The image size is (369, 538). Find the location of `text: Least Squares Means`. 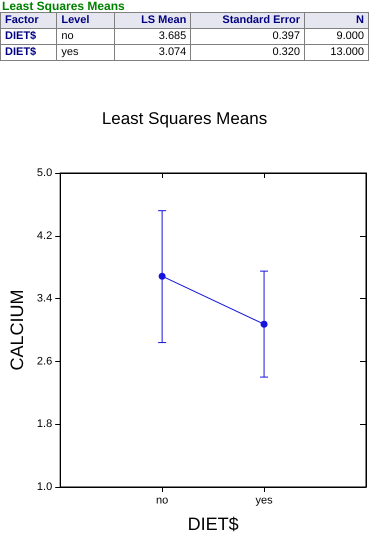

text: Least Squares Means is located at coordinates (64, 6).